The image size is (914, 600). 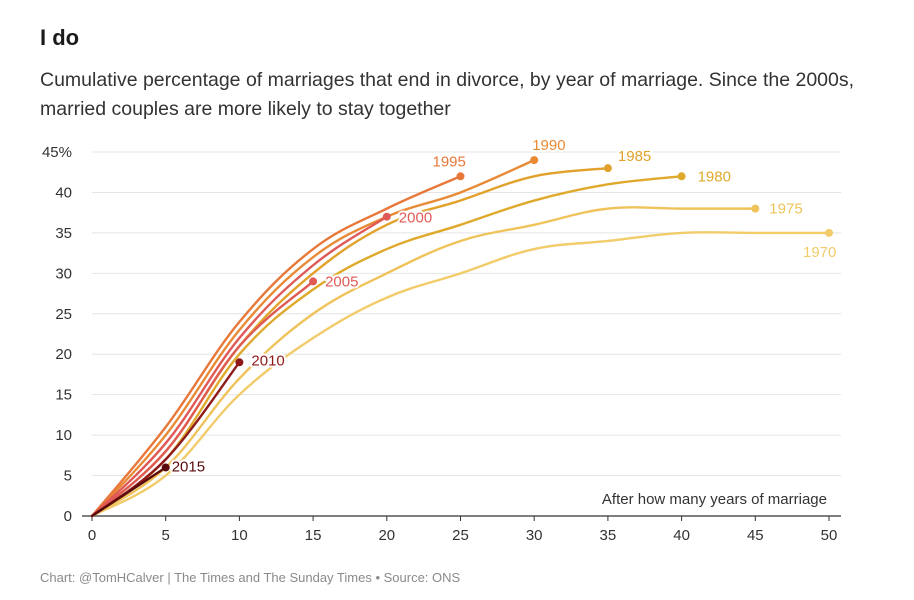 I want to click on series-label-2005: 2005, so click(x=341, y=281).